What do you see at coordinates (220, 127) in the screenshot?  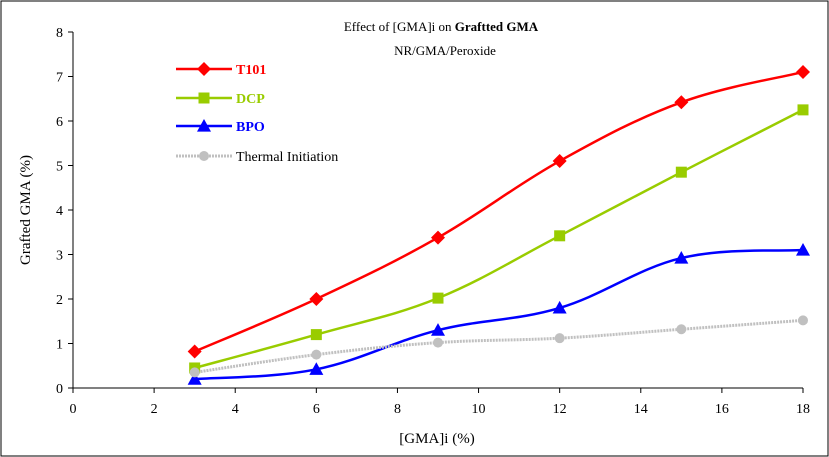 I see `legend-item: BPO` at bounding box center [220, 127].